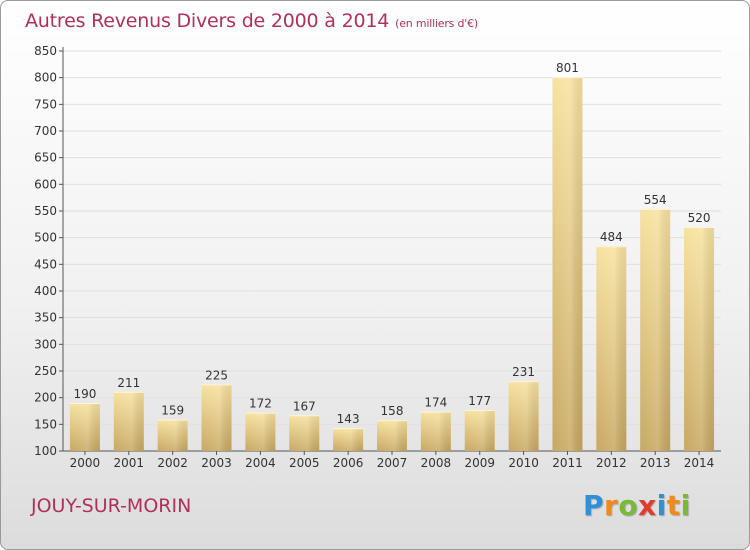  Describe the element at coordinates (260, 404) in the screenshot. I see `data-label: 172` at that location.